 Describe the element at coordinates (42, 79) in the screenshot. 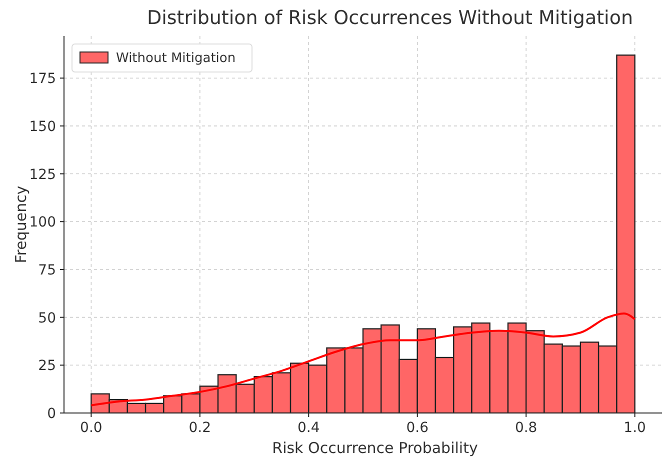

I see `y-tick-label: 175` at that location.